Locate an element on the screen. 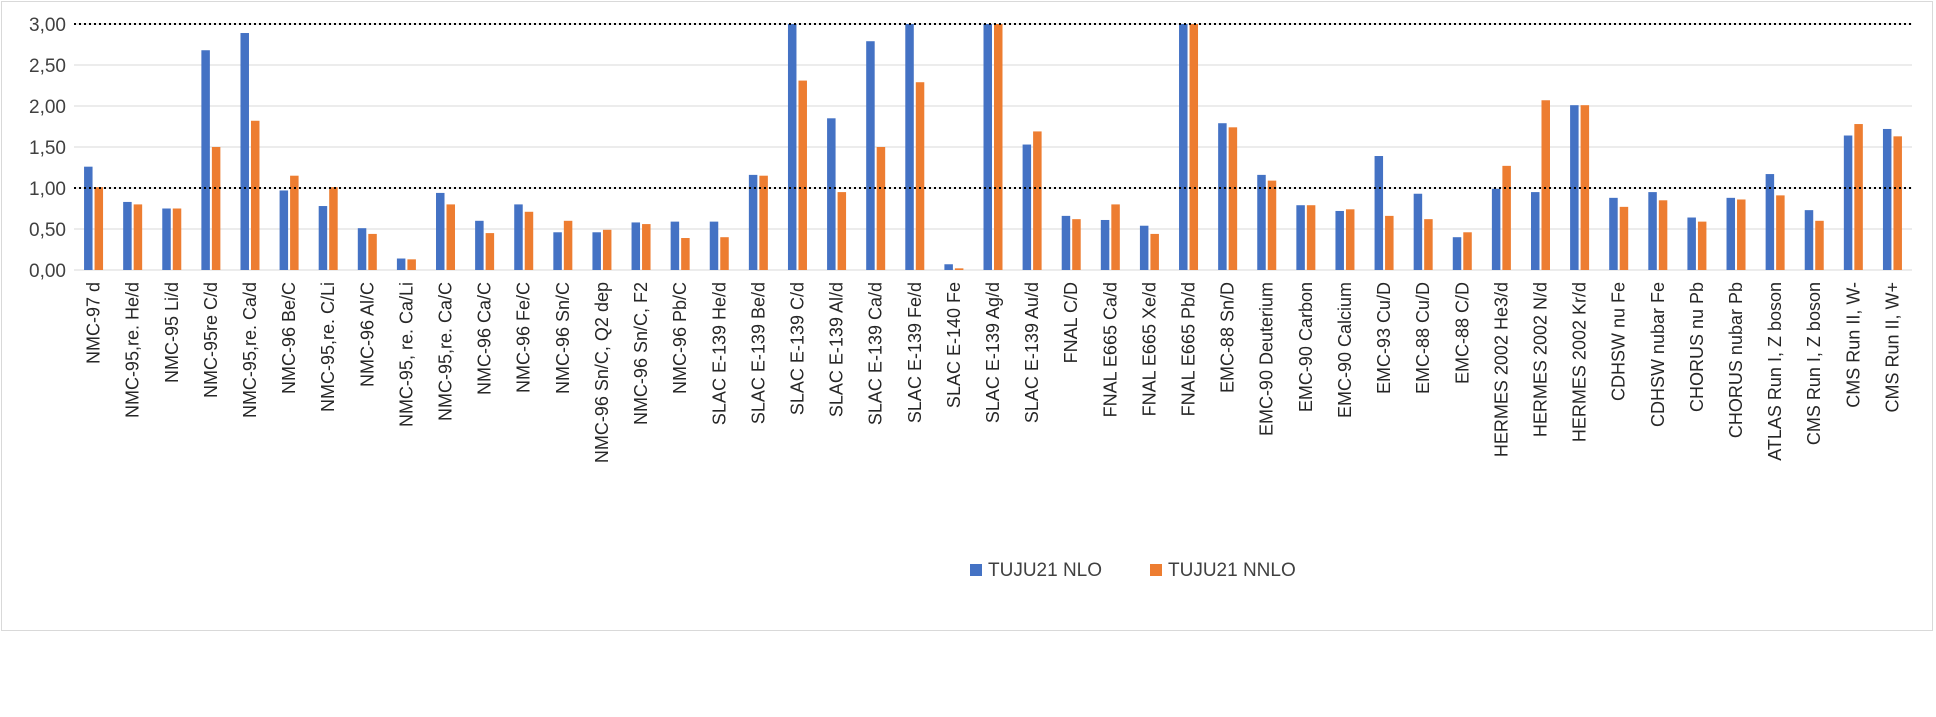  category-label: CMS Run II, W- is located at coordinates (1853, 345).